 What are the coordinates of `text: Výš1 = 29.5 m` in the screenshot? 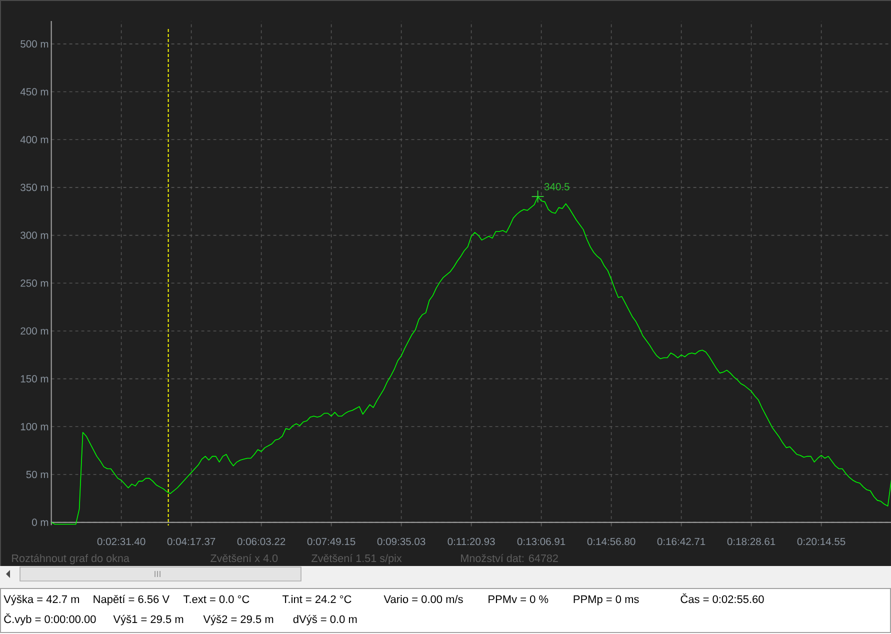 It's located at (148, 620).